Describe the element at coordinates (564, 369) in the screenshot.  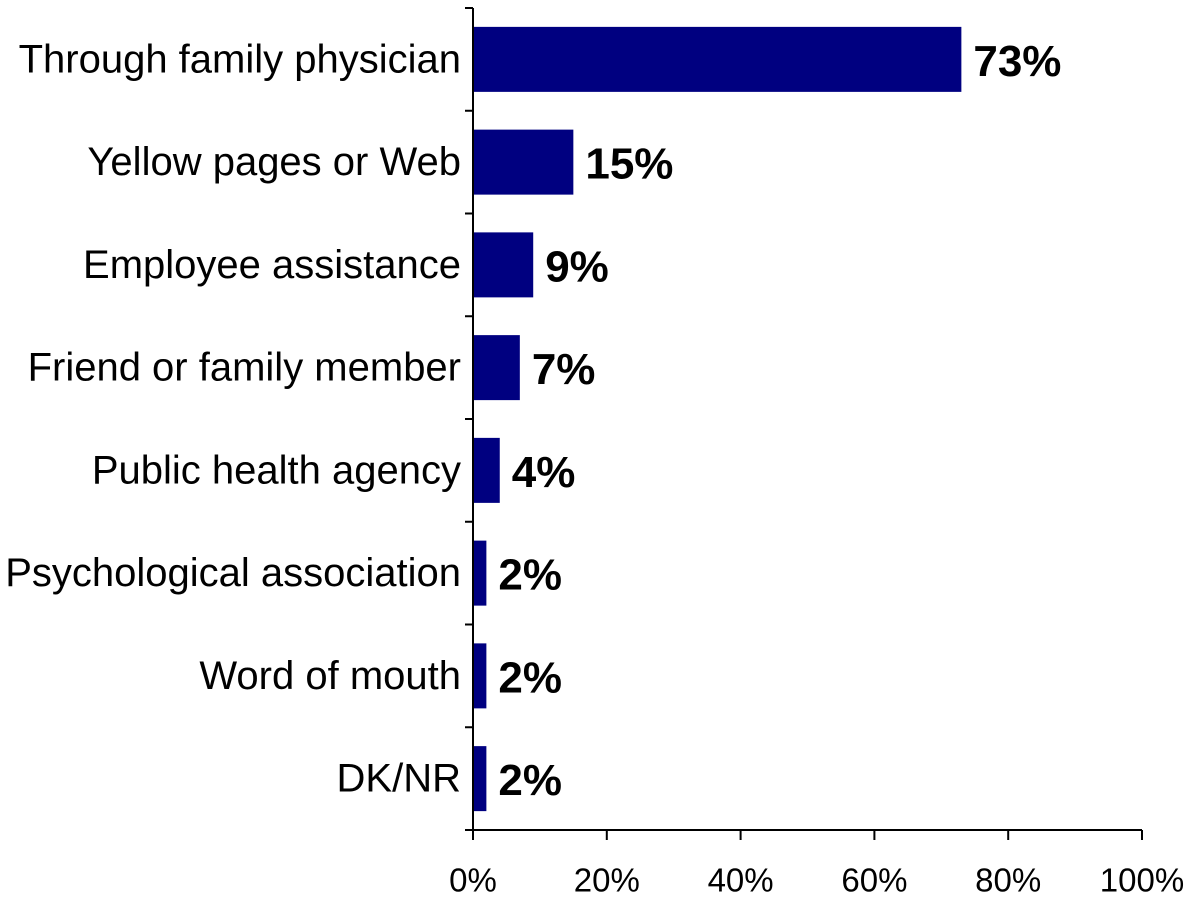
I see `value-label: 7%` at that location.